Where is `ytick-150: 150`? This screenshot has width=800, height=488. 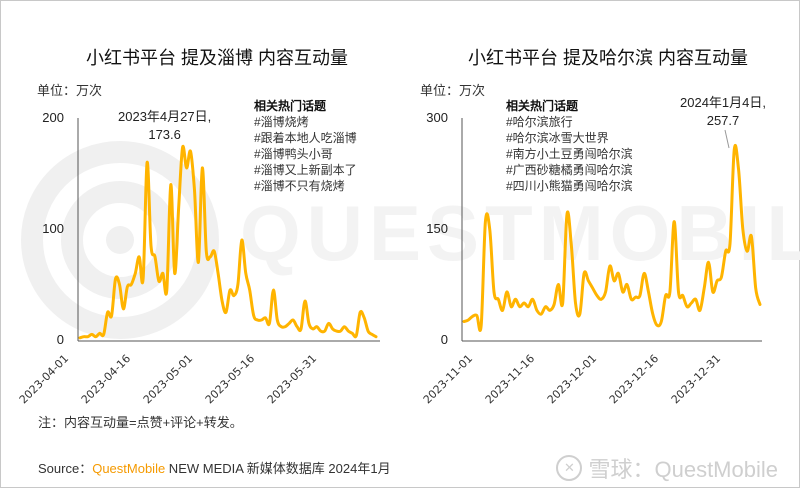
ytick-150: 150 is located at coordinates (437, 228).